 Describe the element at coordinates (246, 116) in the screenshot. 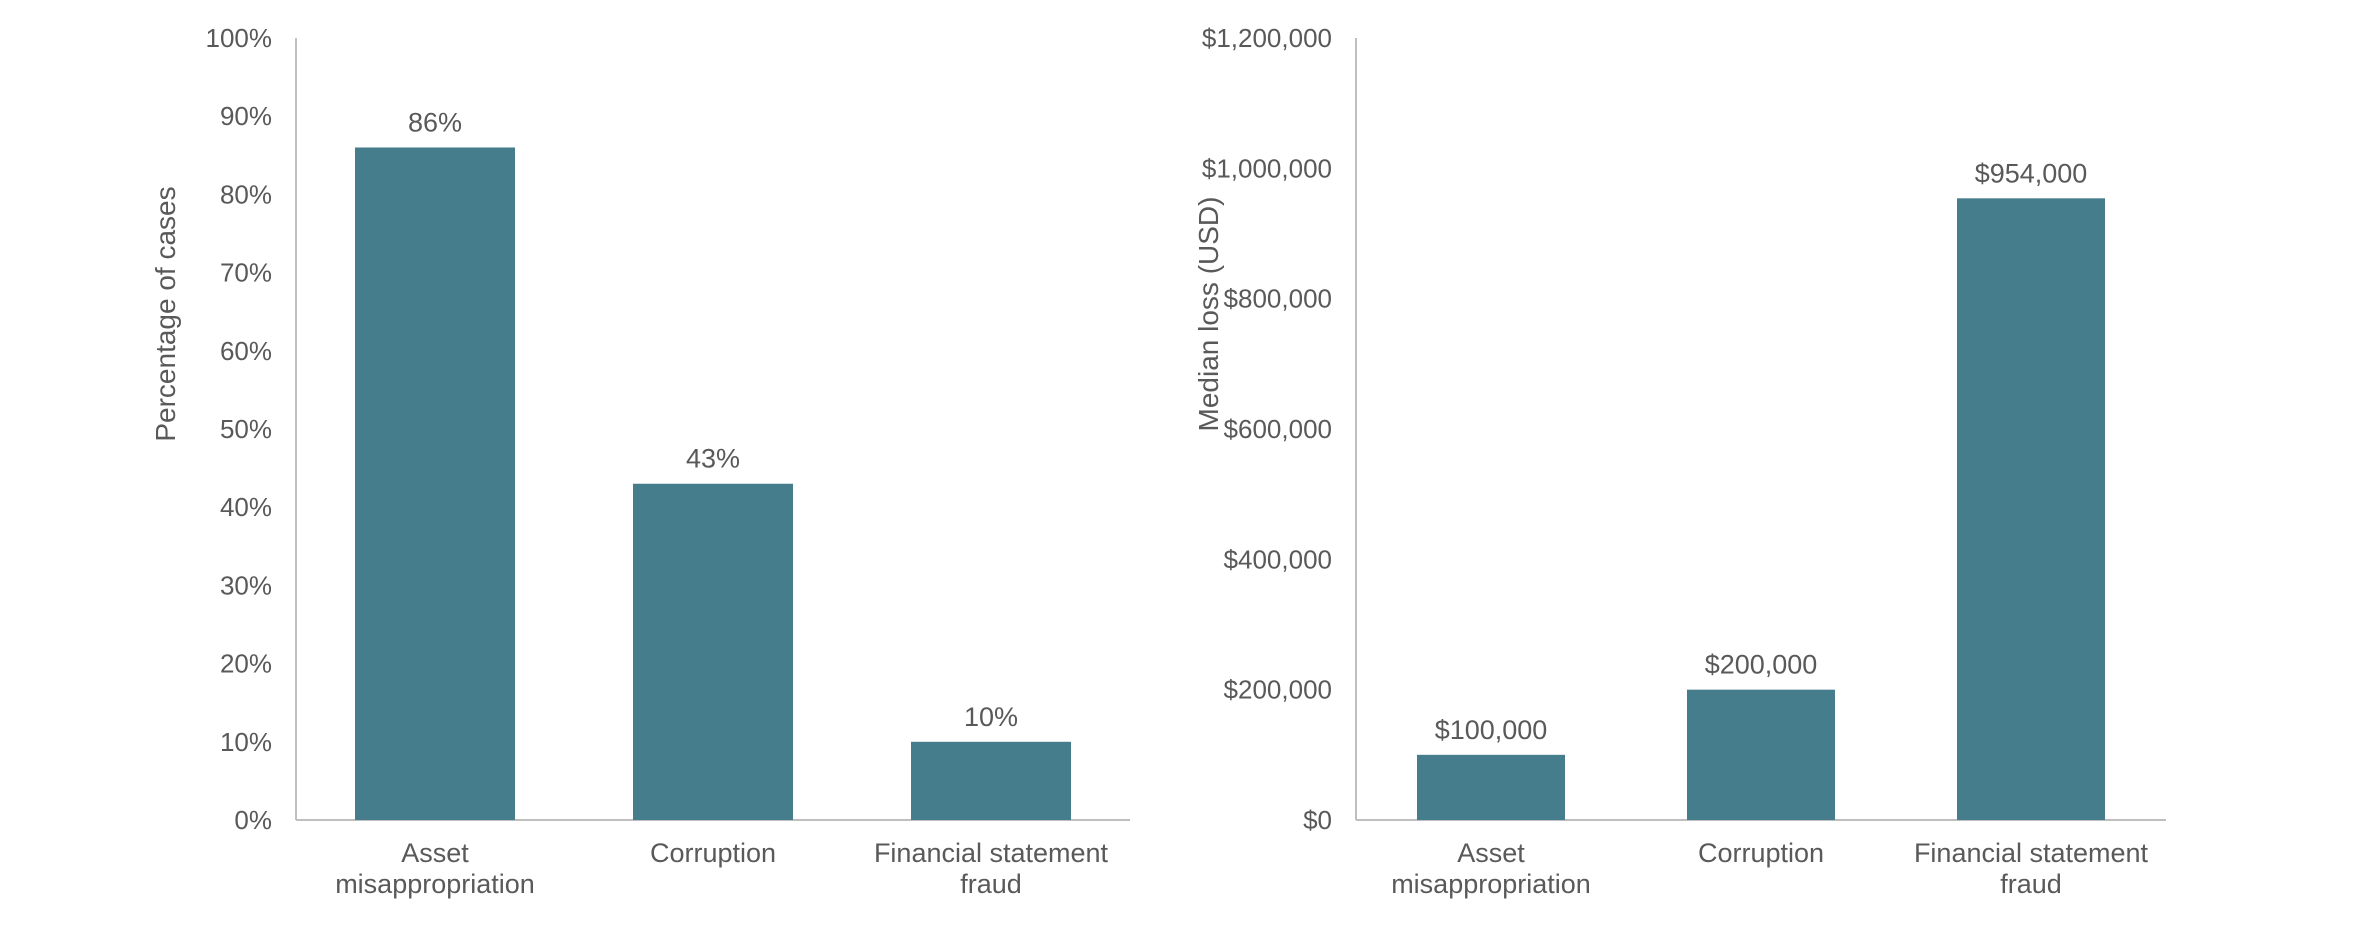

I see `y-tick-label: 90%` at that location.